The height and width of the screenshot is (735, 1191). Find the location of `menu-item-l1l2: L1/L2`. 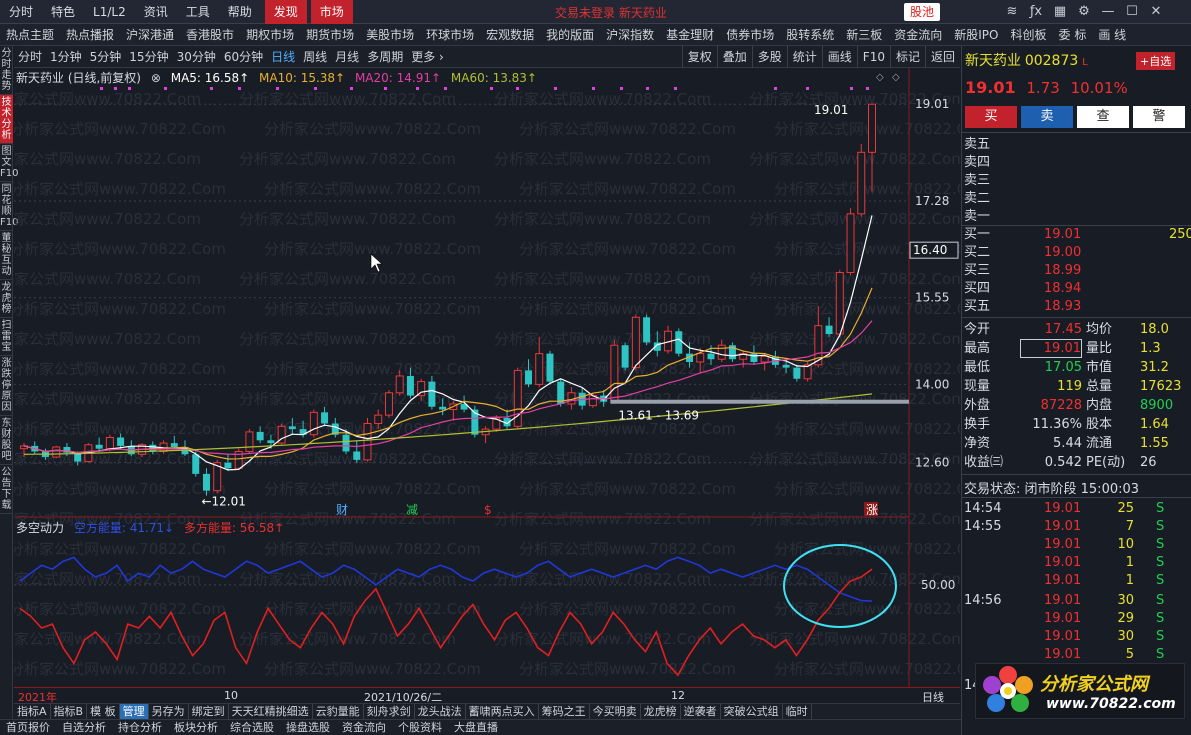

menu-item-l1l2: L1/L2 is located at coordinates (109, 11).